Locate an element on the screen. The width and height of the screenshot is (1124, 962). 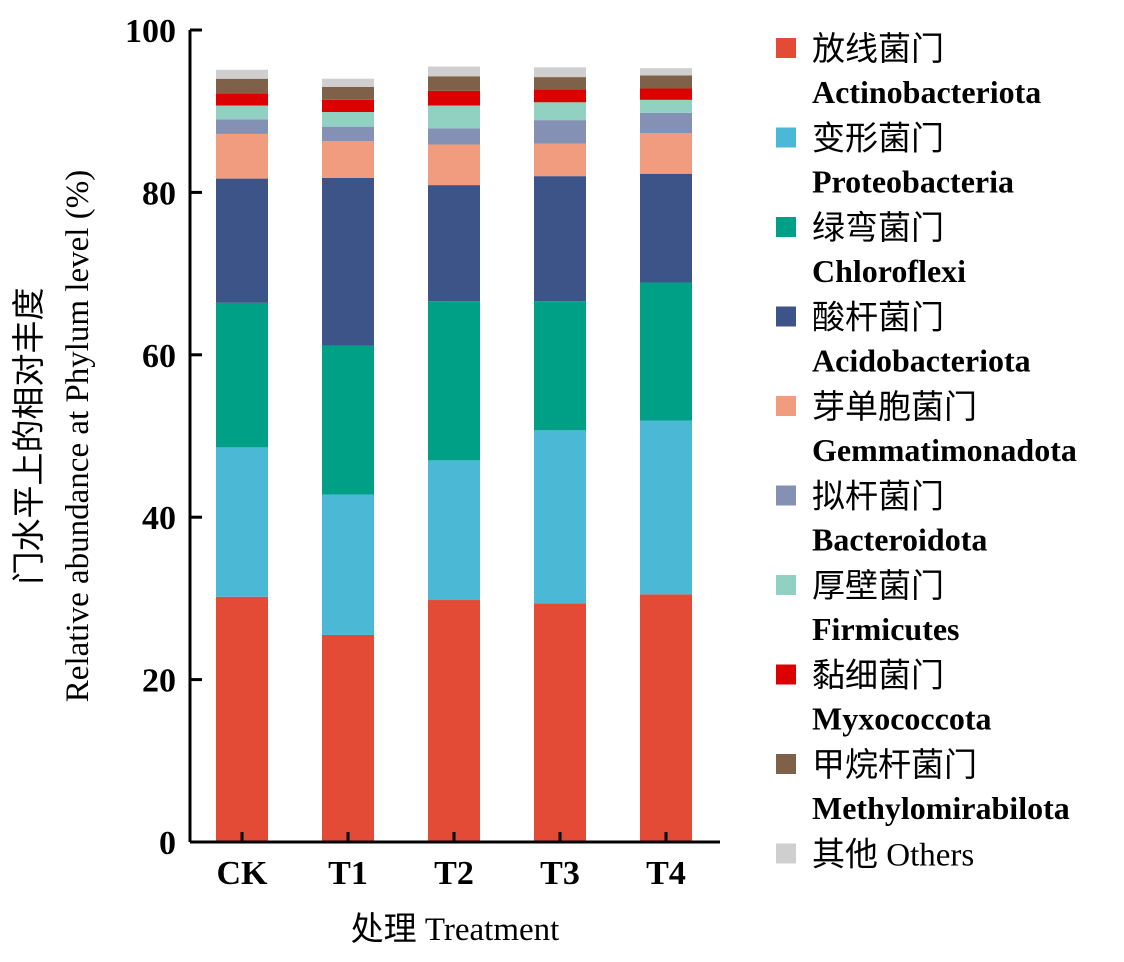
bar-stack-t4 is located at coordinates (666, 455).